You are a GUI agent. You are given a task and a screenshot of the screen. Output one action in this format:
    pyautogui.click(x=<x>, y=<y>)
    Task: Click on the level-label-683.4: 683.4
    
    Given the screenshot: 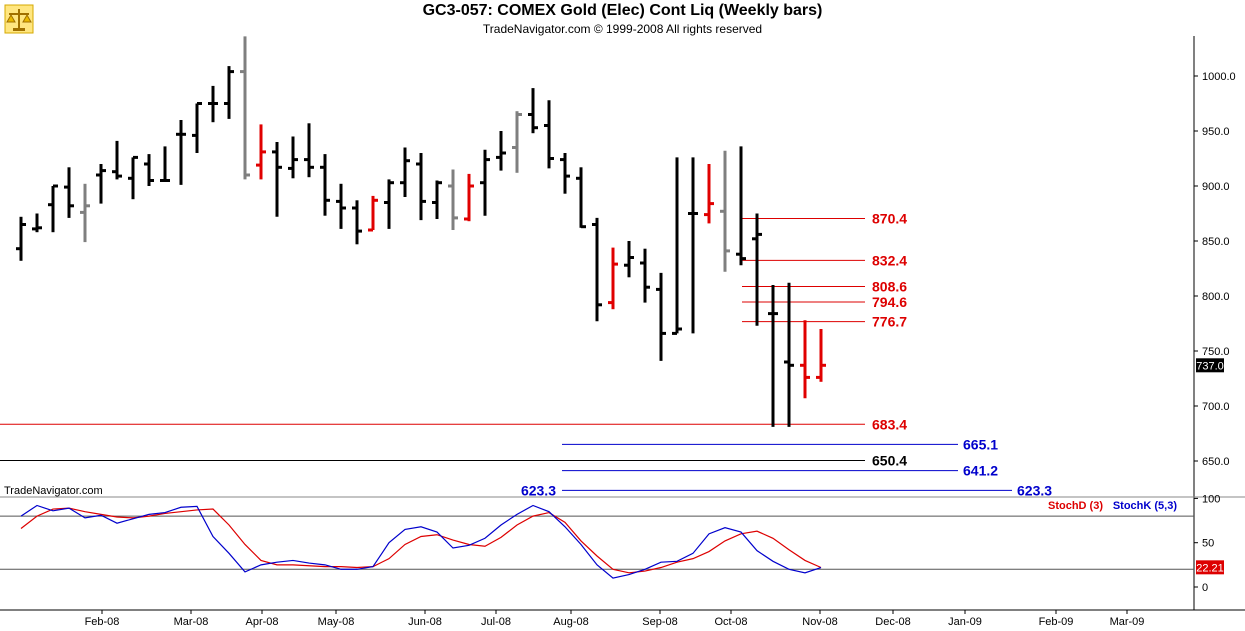 What is the action you would take?
    pyautogui.click(x=889, y=424)
    